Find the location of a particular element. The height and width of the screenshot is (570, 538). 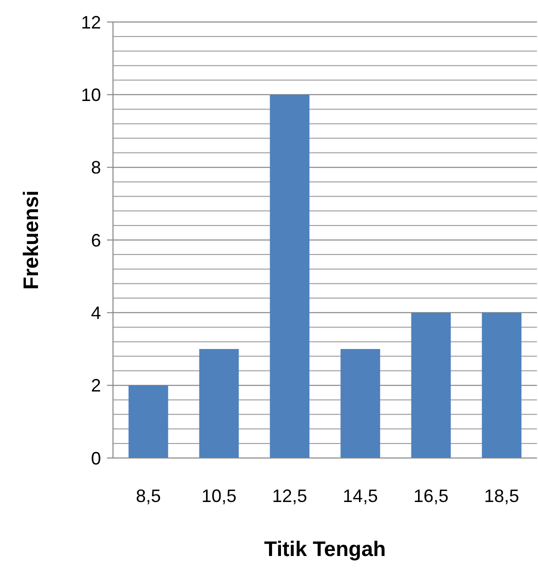

y-tick-label: 10 is located at coordinates (90, 94).